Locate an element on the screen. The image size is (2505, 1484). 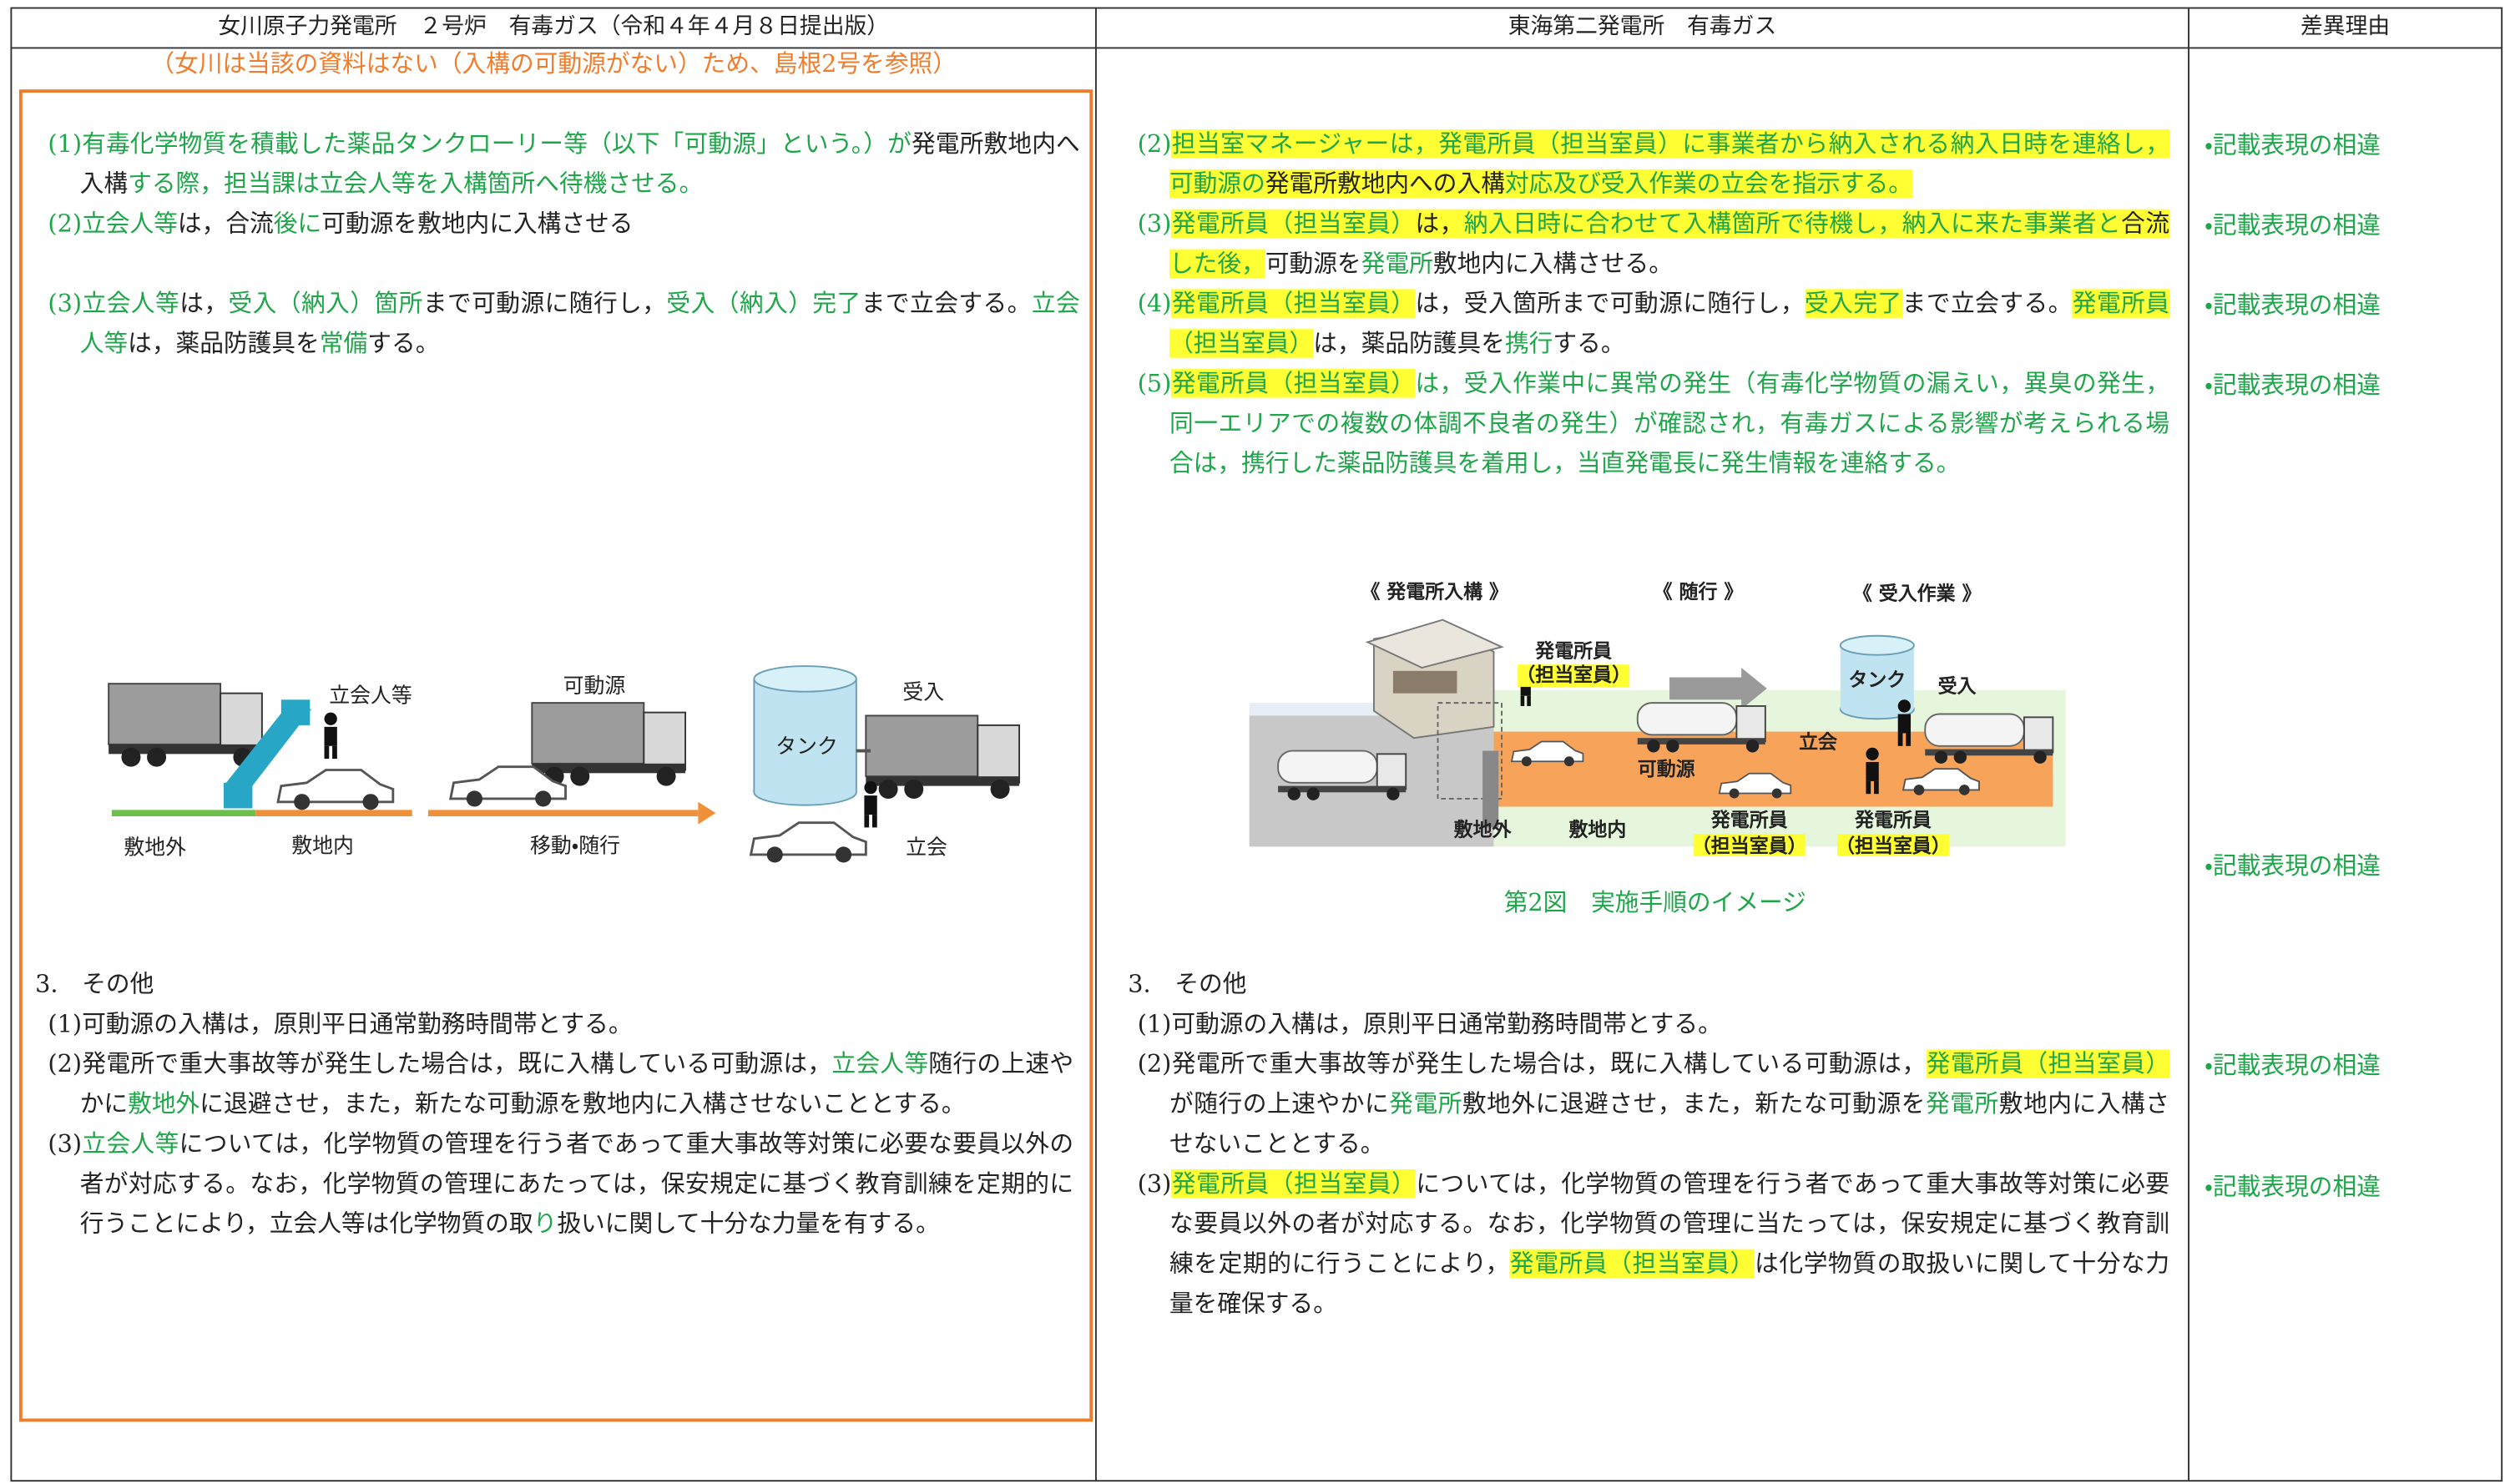
text-run: (3)立会人等 is located at coordinates (114, 303).